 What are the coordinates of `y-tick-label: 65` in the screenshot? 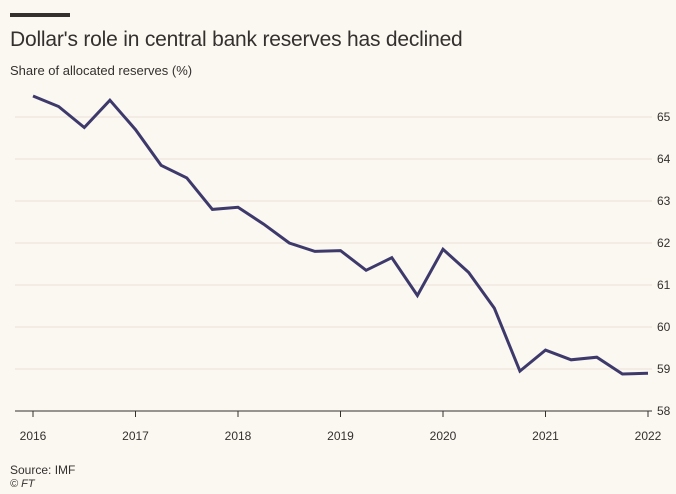 It's located at (664, 117).